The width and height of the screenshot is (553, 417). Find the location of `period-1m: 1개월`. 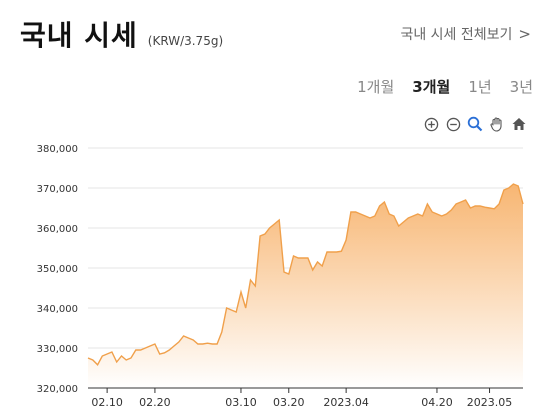

period-1m: 1개월 is located at coordinates (376, 87).